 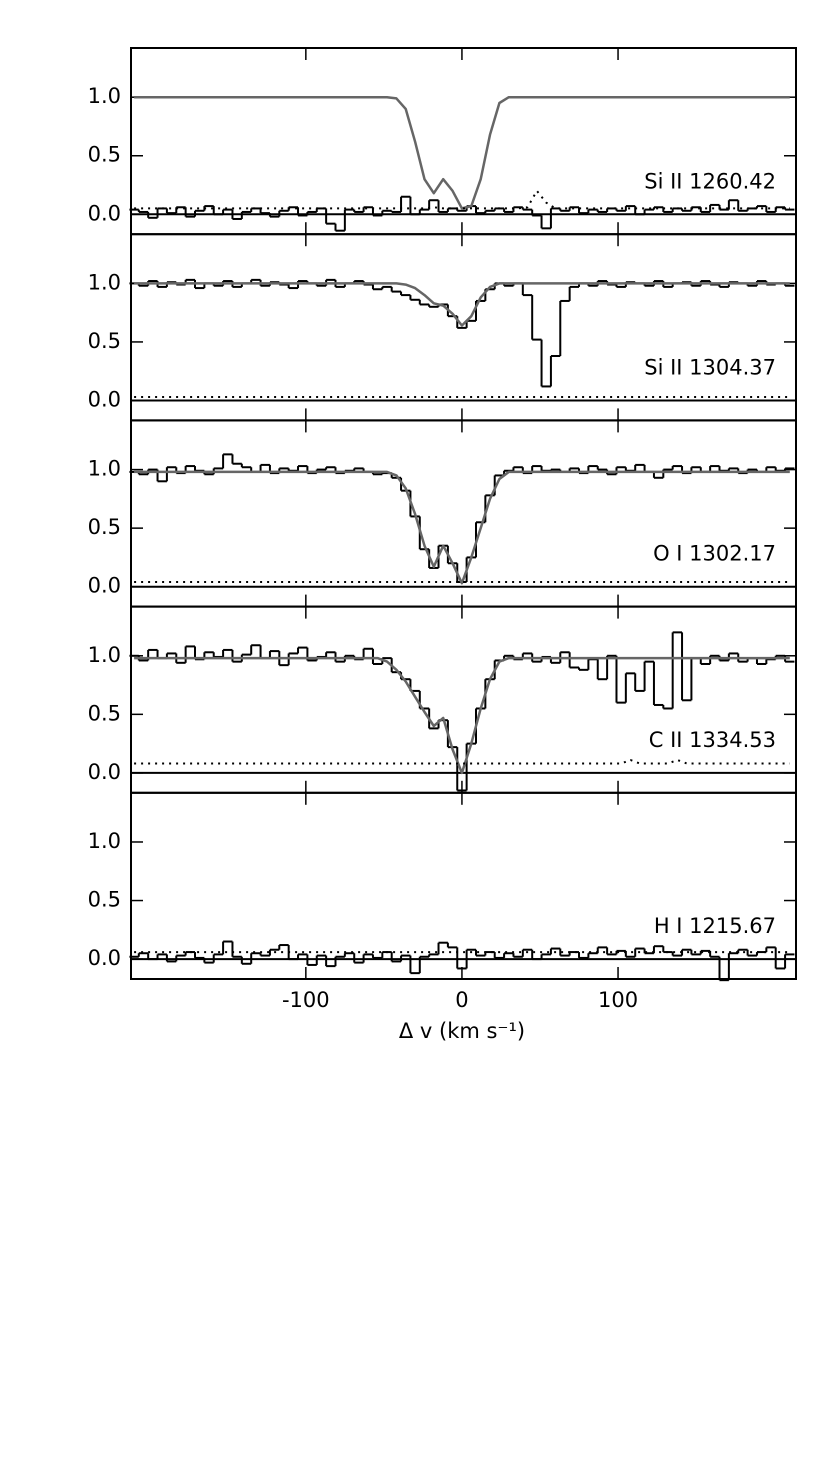 I want to click on x-tick-label: 100, so click(x=618, y=1000).